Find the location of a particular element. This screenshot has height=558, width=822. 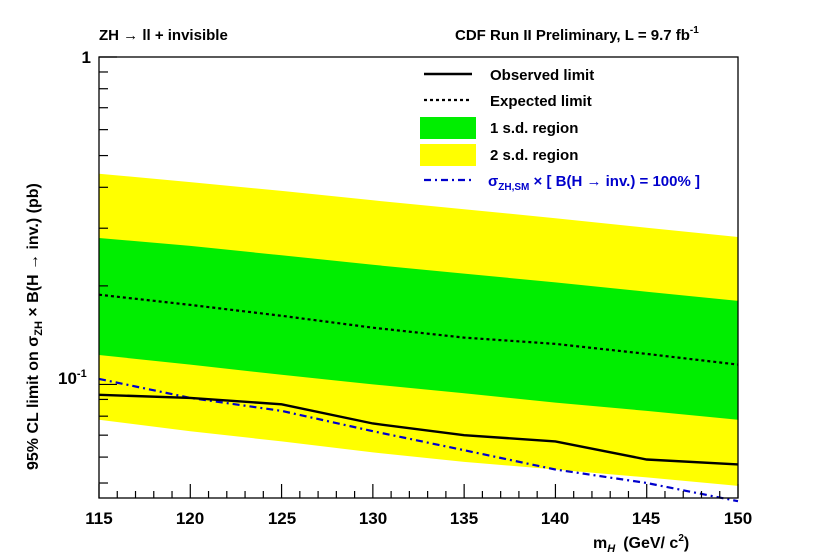

x-tick-label-115: 115 is located at coordinates (98, 518).